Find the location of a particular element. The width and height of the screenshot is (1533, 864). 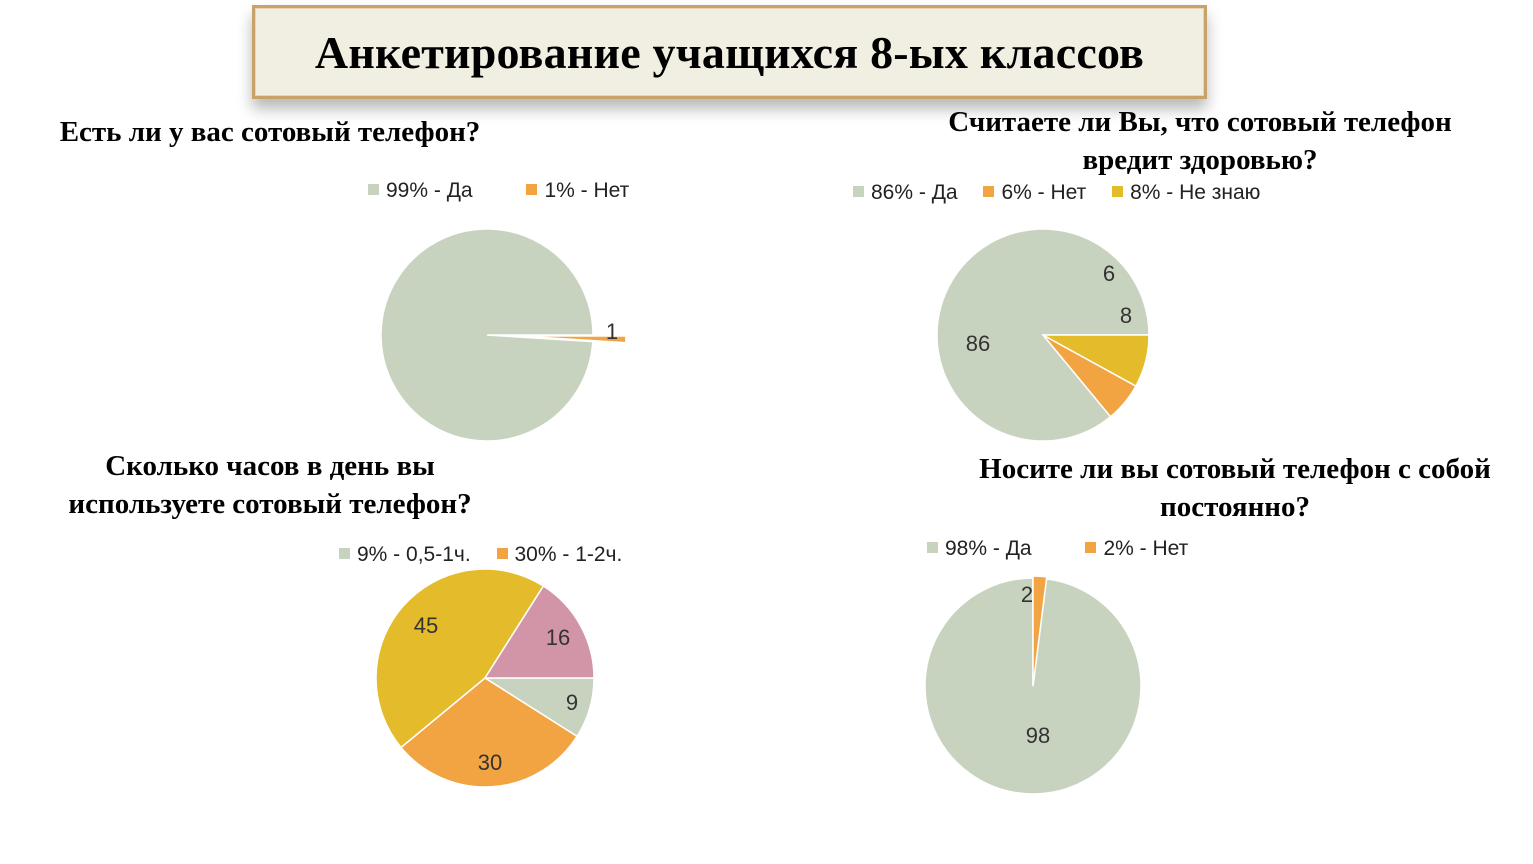

chart-2-legend: 86% - Да 6% - Нет 8% - Не знаю is located at coordinates (1066, 193).